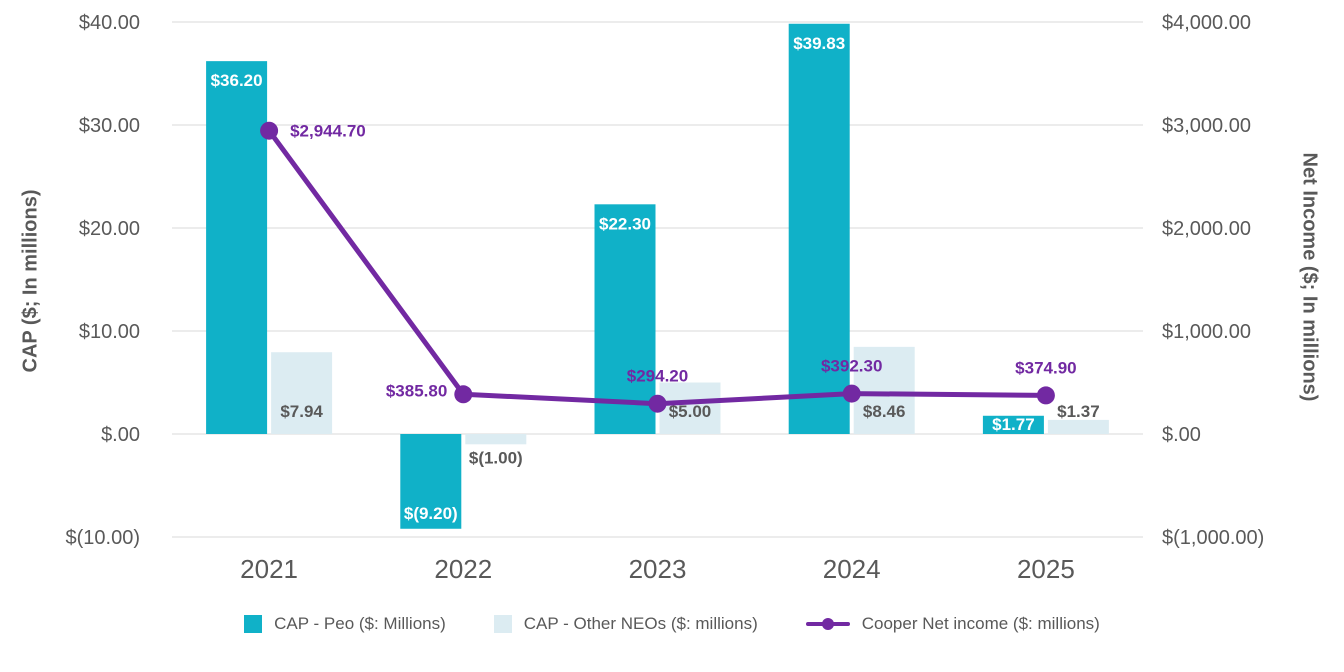 Image resolution: width=1344 pixels, height=672 pixels. Describe the element at coordinates (1206, 332) in the screenshot. I see `right-axis-tick-label: $1,000.00` at that location.